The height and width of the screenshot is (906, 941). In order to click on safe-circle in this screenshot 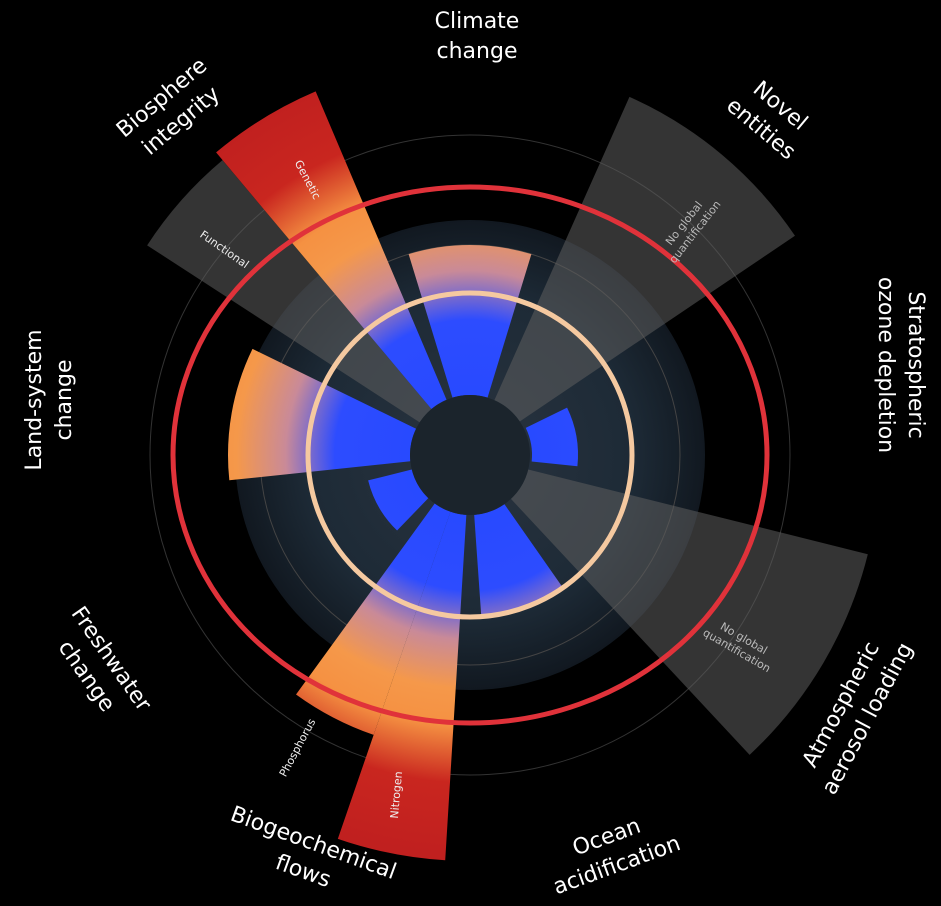, I will do `click(470, 455)`.